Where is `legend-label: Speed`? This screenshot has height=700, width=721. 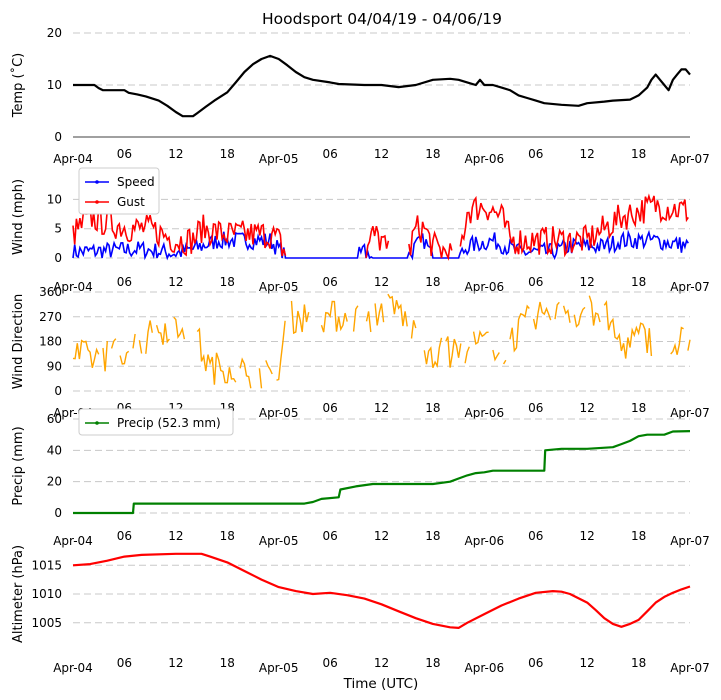
legend-label: Speed is located at coordinates (136, 182).